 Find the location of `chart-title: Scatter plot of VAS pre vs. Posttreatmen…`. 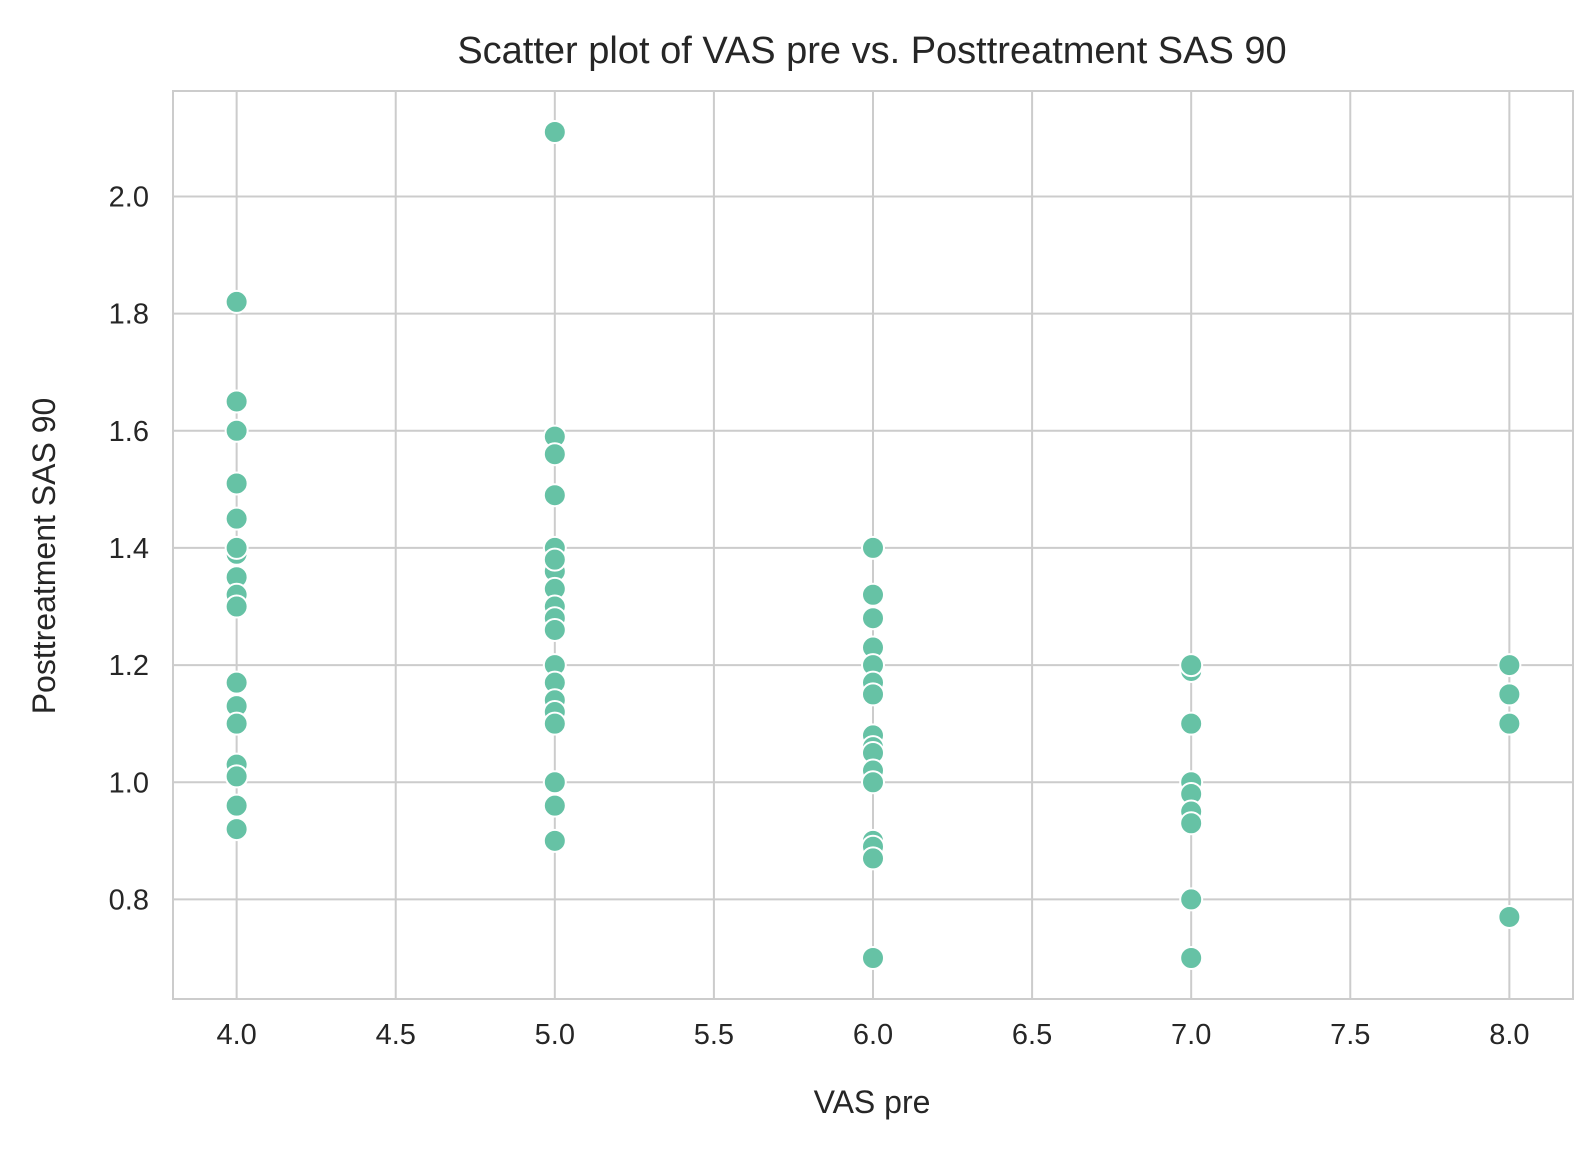

chart-title: Scatter plot of VAS pre vs. Posttreatmen… is located at coordinates (871, 51).